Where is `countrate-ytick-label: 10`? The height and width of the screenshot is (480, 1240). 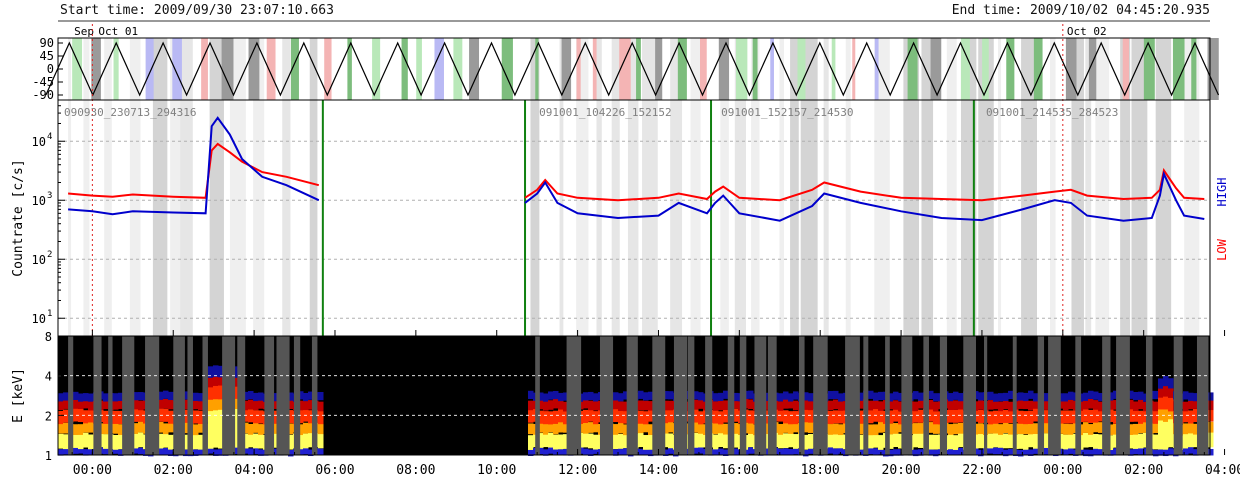 countrate-ytick-label: 10 is located at coordinates (39, 142).